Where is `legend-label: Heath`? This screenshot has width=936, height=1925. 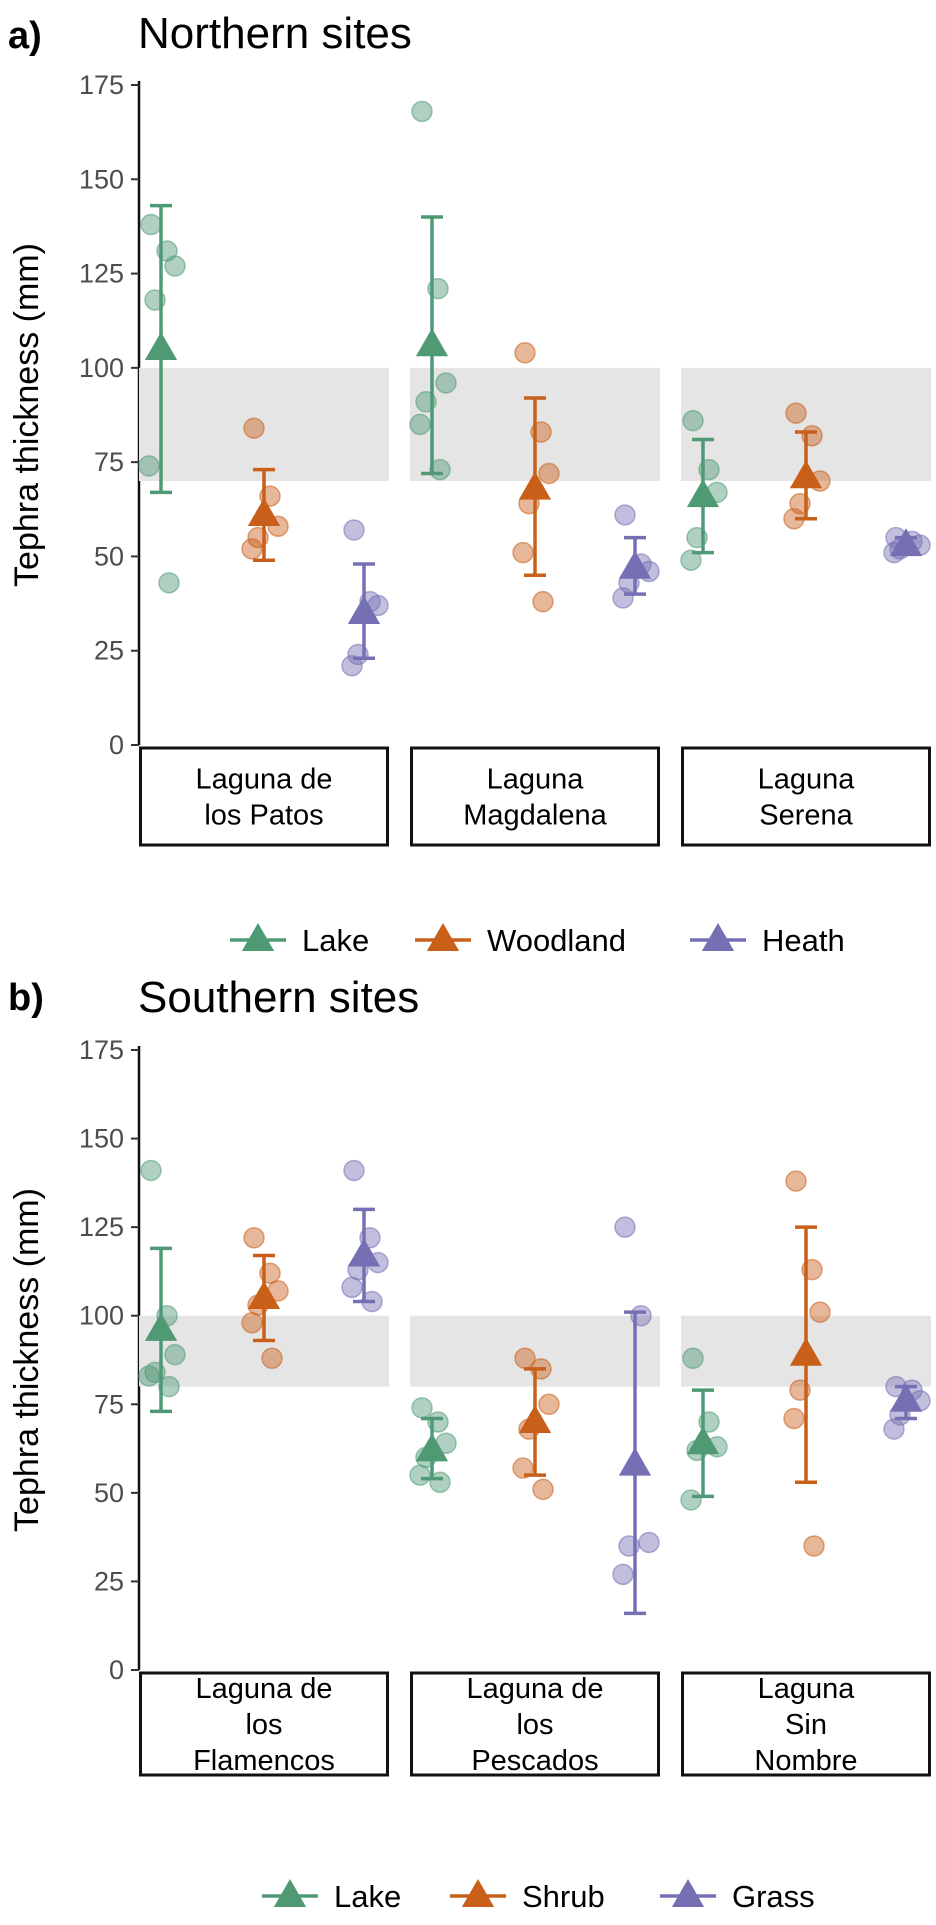
legend-label: Heath is located at coordinates (803, 940).